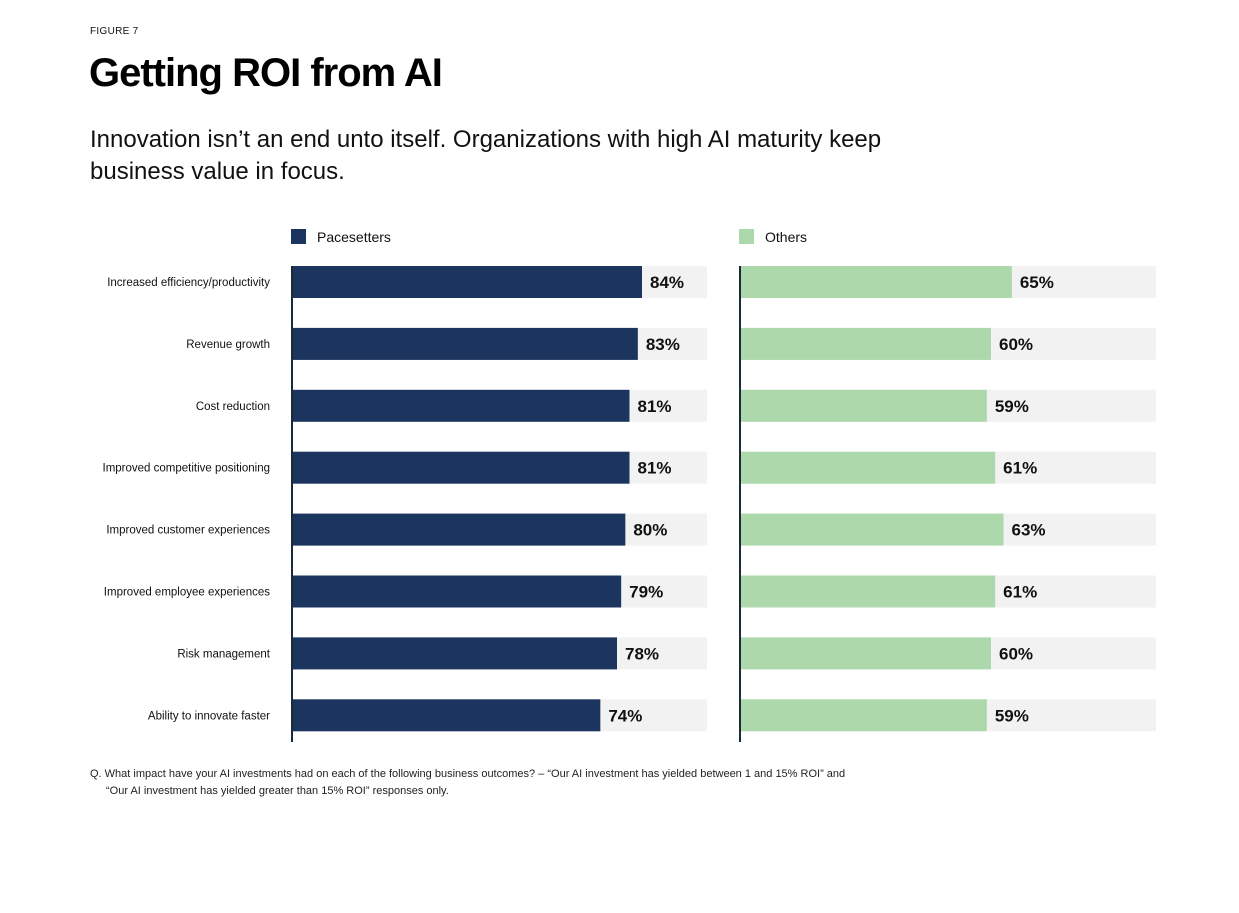 The height and width of the screenshot is (913, 1239). Describe the element at coordinates (786, 237) in the screenshot. I see `legend-label-others: Others` at that location.